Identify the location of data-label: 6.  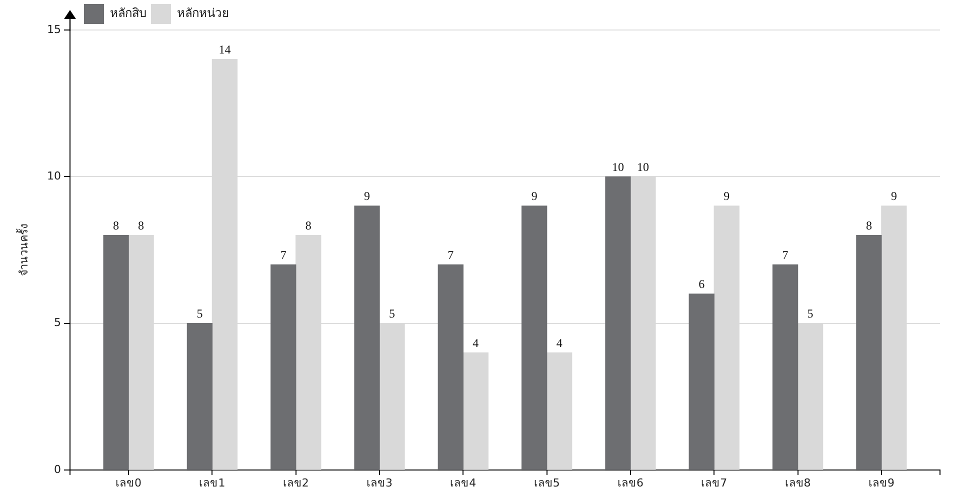
(701, 284).